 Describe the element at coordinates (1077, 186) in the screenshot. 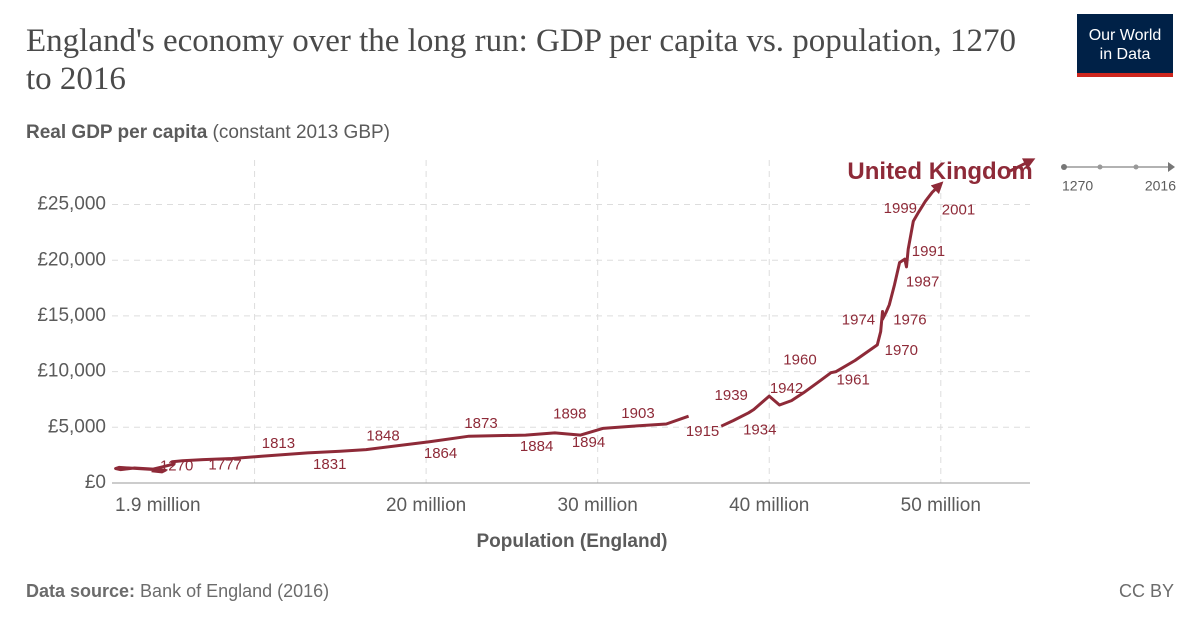

I see `timeline-label: 1270` at that location.